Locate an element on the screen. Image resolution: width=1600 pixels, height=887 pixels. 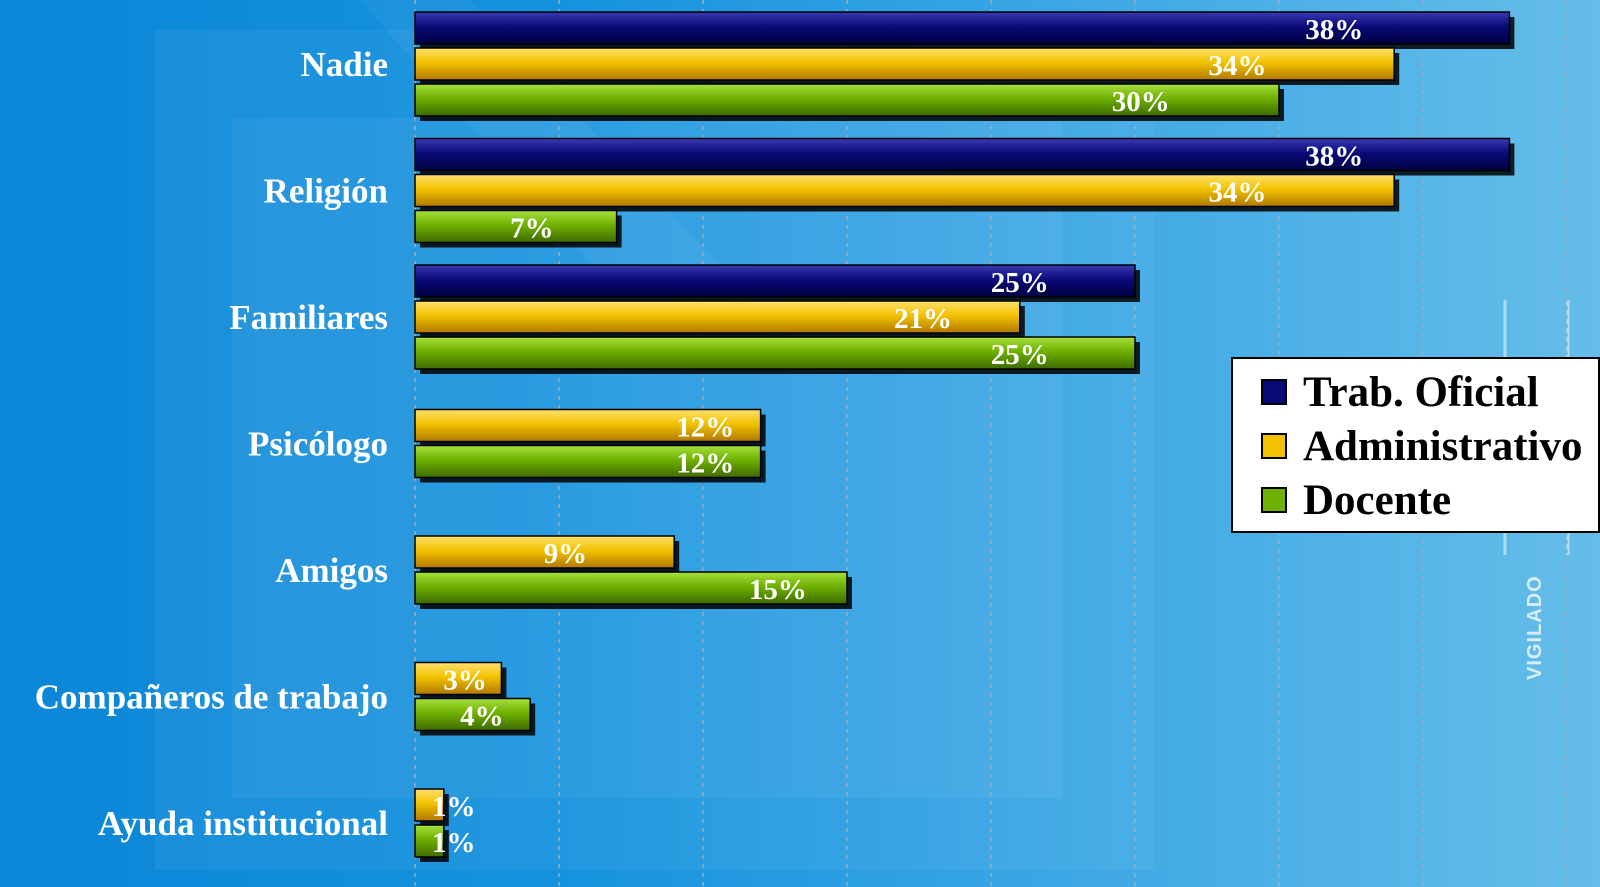
bar-docente-religion is located at coordinates (516, 226).